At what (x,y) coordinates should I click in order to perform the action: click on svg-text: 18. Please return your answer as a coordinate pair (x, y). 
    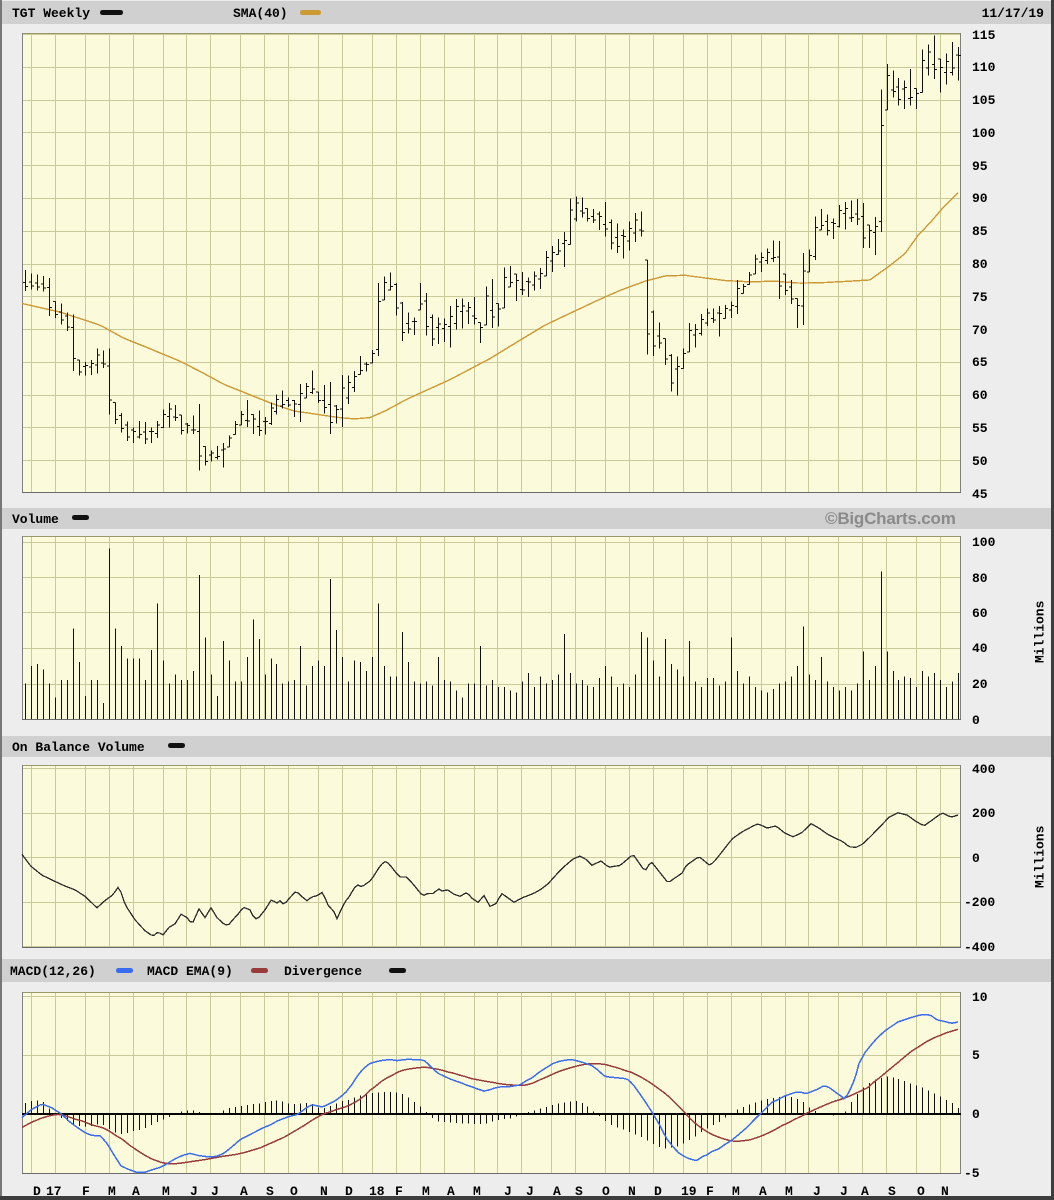
    Looking at the image, I should click on (377, 1191).